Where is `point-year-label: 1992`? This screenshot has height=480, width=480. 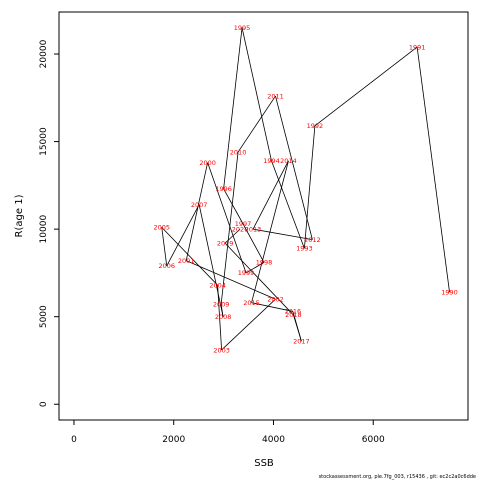 point-year-label: 1992 is located at coordinates (315, 126).